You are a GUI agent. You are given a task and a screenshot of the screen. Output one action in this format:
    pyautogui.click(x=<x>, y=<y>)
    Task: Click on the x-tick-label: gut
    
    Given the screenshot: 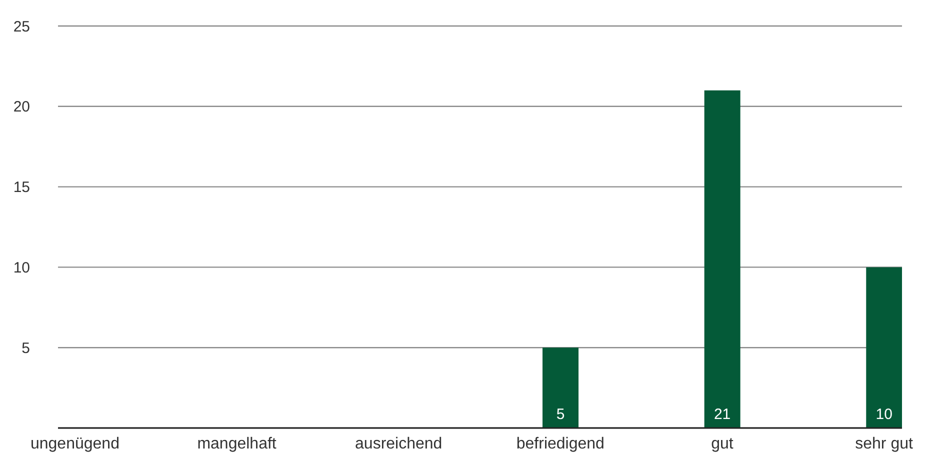 What is the action you would take?
    pyautogui.click(x=722, y=443)
    